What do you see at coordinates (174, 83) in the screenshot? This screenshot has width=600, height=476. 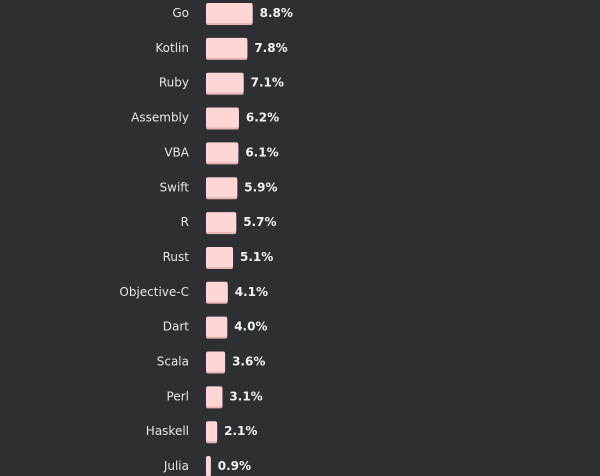 I see `category-label: Ruby` at bounding box center [174, 83].